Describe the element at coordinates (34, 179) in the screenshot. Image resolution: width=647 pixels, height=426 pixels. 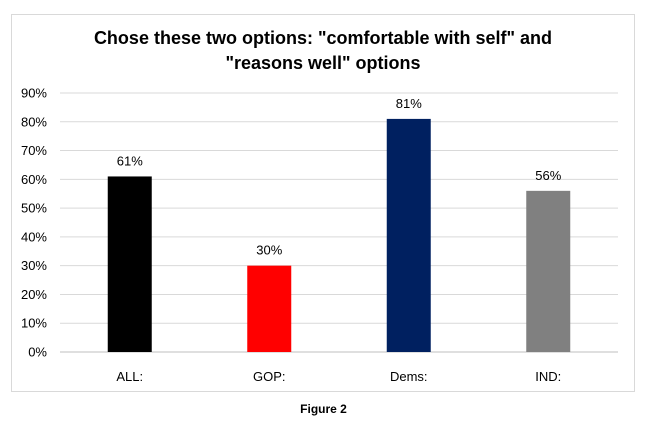
I see `y-tick-label: 60%` at that location.